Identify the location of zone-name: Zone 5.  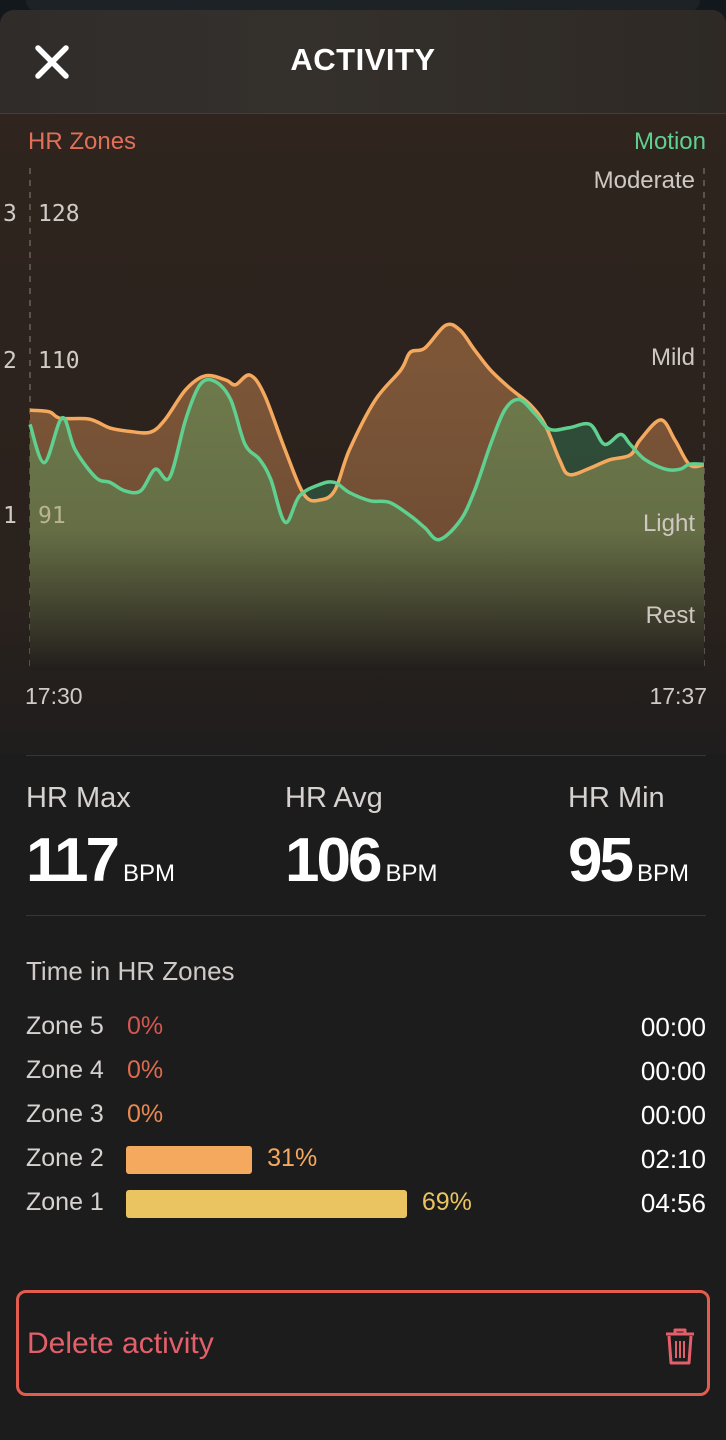
(65, 1026).